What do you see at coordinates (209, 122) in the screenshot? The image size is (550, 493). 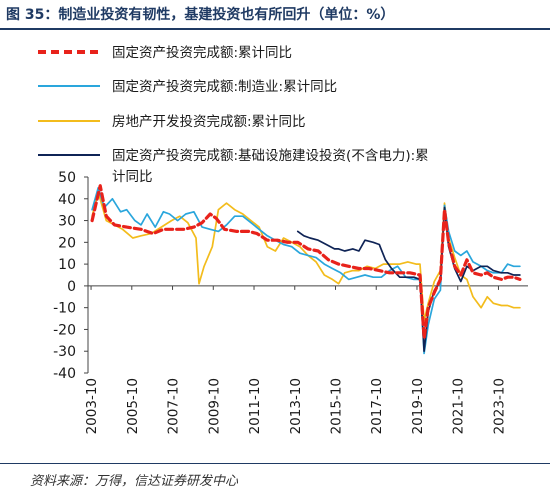 I see `legend-label-2: 房地产开发投资完成额:累计同比` at bounding box center [209, 122].